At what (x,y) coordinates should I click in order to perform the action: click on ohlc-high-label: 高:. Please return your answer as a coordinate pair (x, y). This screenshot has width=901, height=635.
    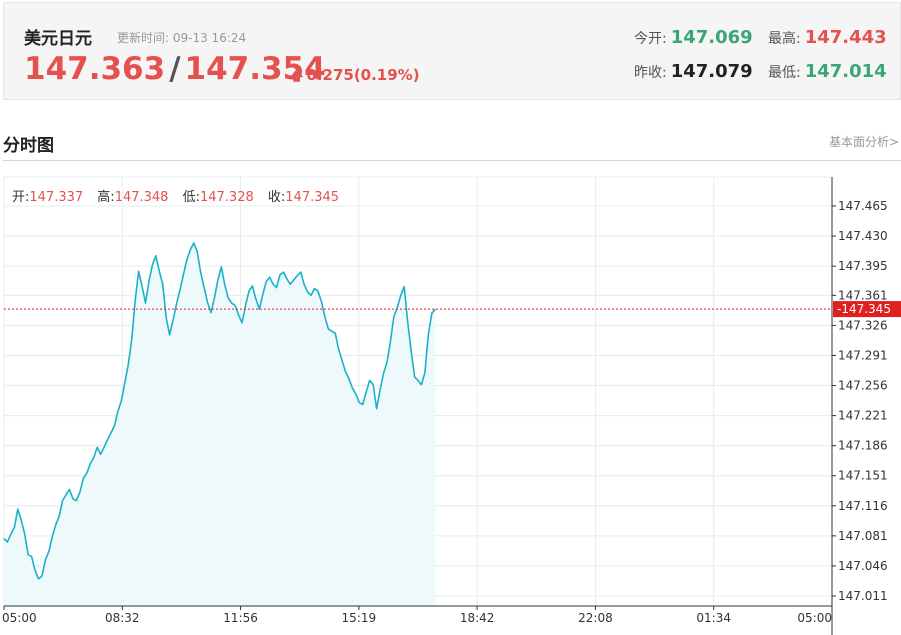
    Looking at the image, I should click on (106, 197).